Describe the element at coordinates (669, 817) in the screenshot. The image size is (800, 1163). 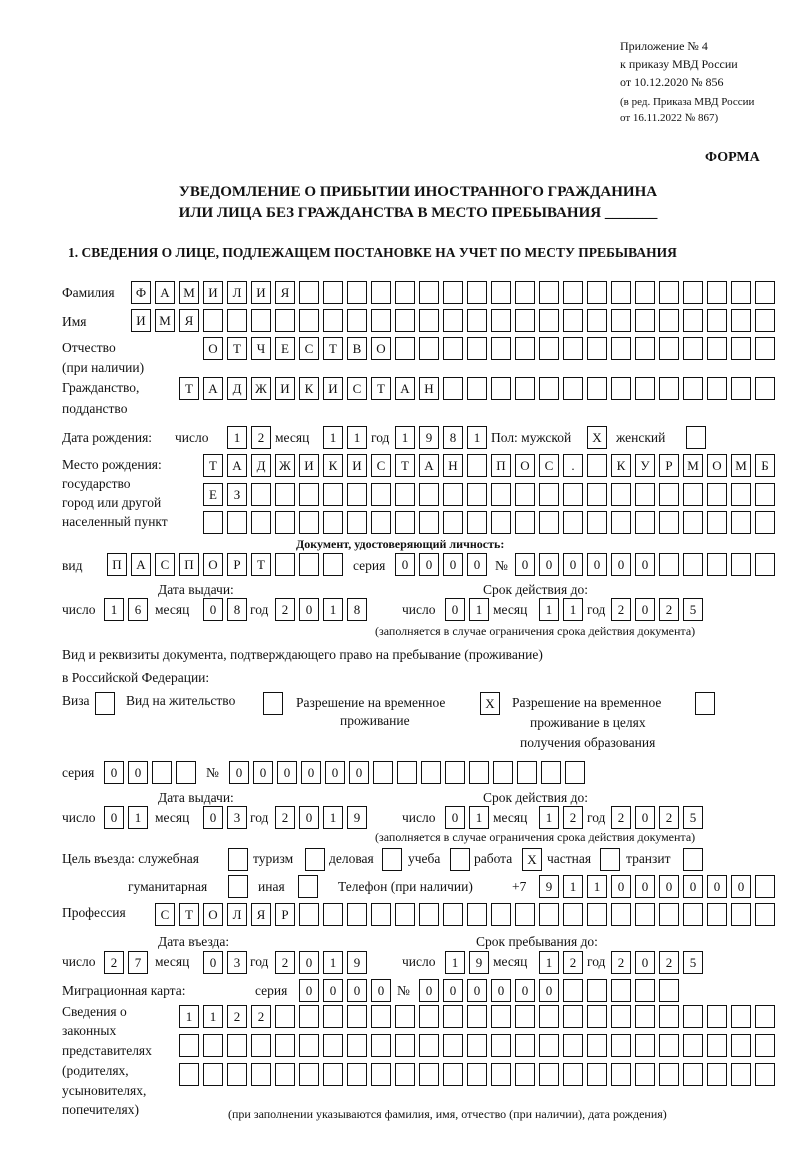
I see `cell-stay-valid-year: 2` at that location.